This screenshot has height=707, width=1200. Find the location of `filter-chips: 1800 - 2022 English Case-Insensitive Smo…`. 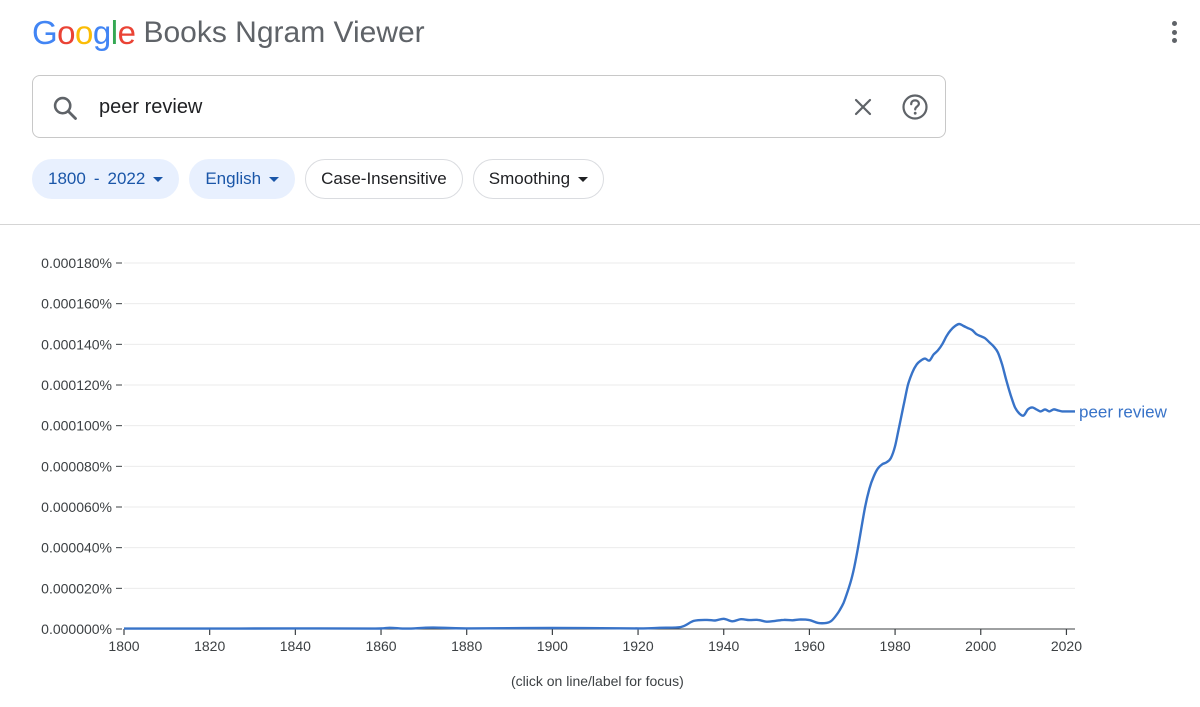

filter-chips: 1800 - 2022 English Case-Insensitive Smo… is located at coordinates (318, 179).